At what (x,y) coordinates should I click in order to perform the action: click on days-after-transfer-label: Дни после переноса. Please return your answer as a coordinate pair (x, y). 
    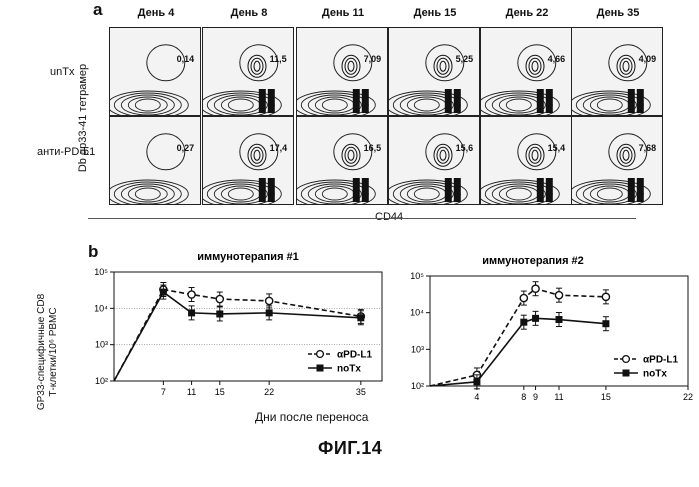
    Looking at the image, I should click on (311, 417).